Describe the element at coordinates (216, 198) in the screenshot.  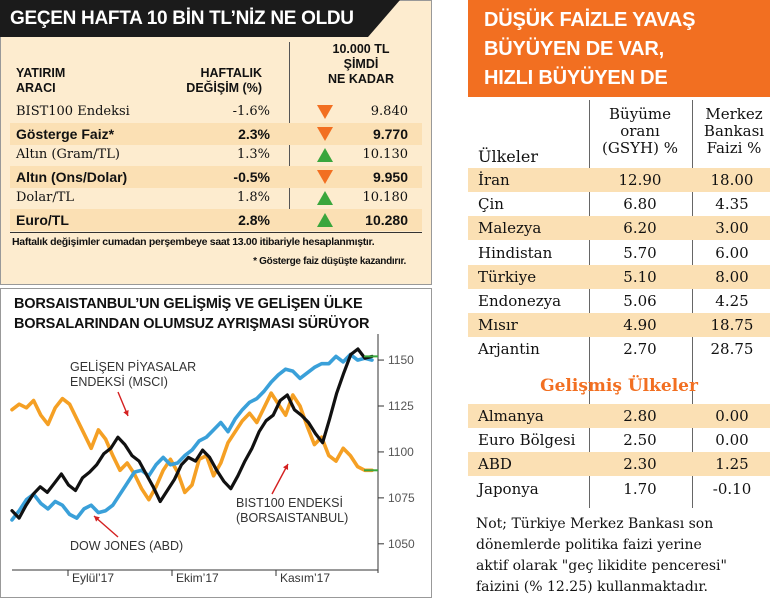
I see `table-row: Dolar/TL 1.8% 10.180` at that location.